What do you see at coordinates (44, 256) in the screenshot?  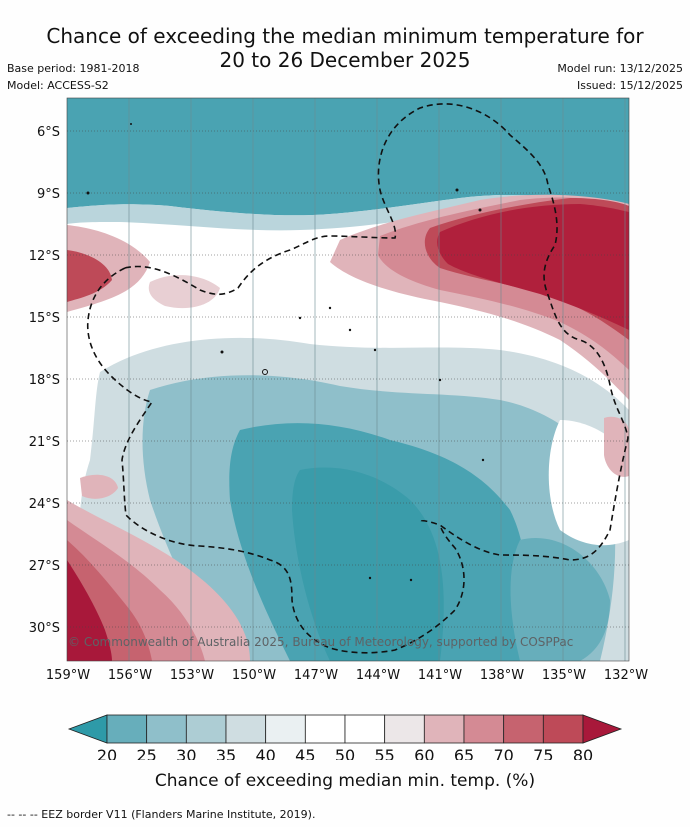 I see `lat-label: 12°S` at bounding box center [44, 256].